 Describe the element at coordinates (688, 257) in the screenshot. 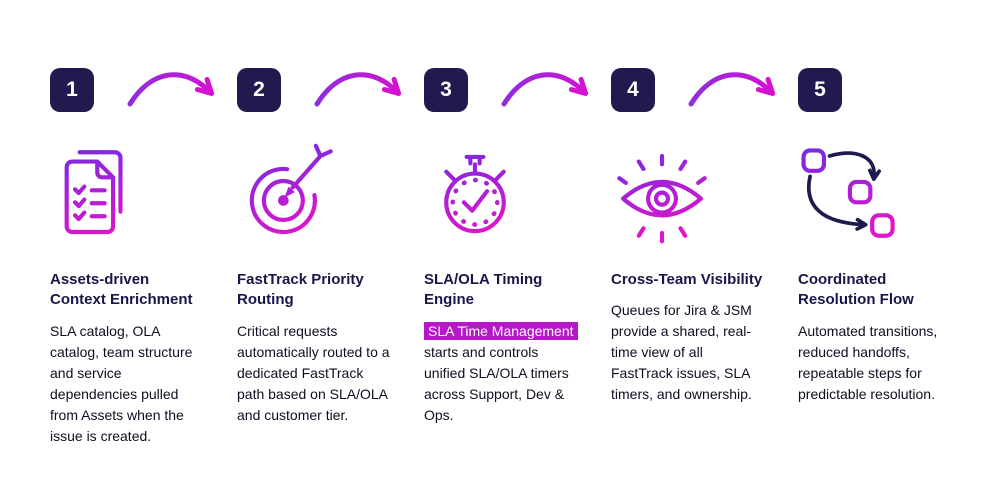

I see `step-column: 4` at that location.